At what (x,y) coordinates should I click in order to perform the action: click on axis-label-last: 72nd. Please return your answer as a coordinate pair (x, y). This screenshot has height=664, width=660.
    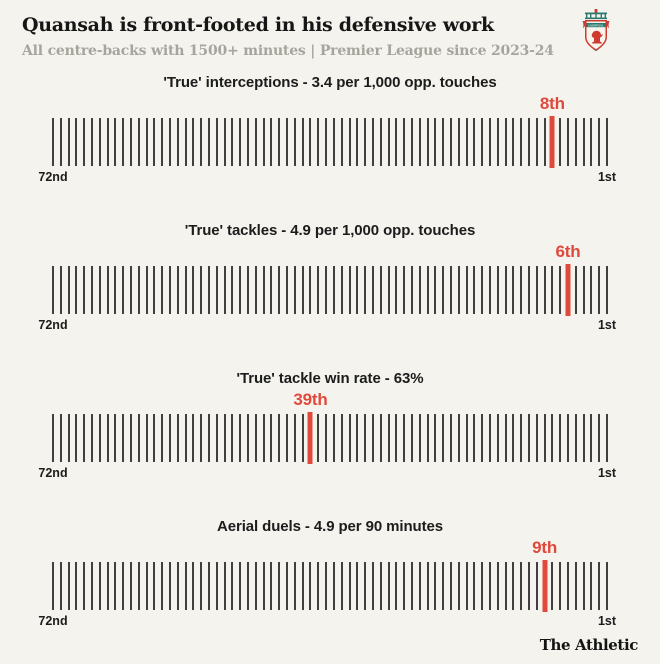
    Looking at the image, I should click on (53, 473).